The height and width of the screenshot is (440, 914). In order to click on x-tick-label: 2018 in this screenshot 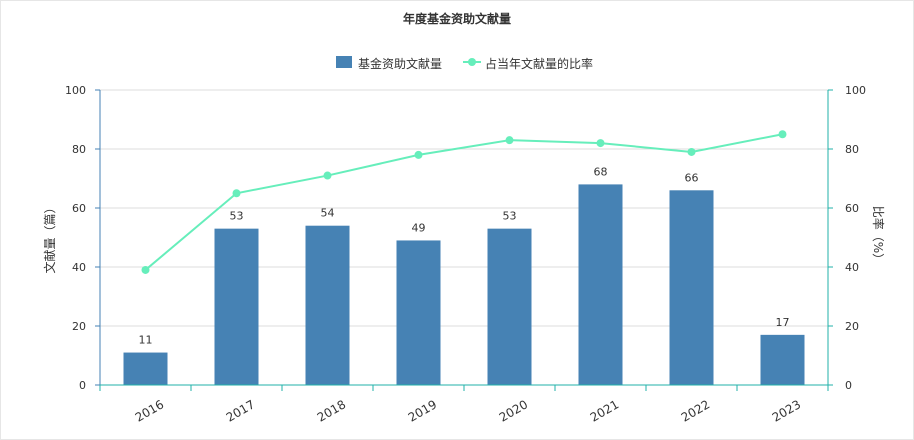, I will do `click(331, 410)`.